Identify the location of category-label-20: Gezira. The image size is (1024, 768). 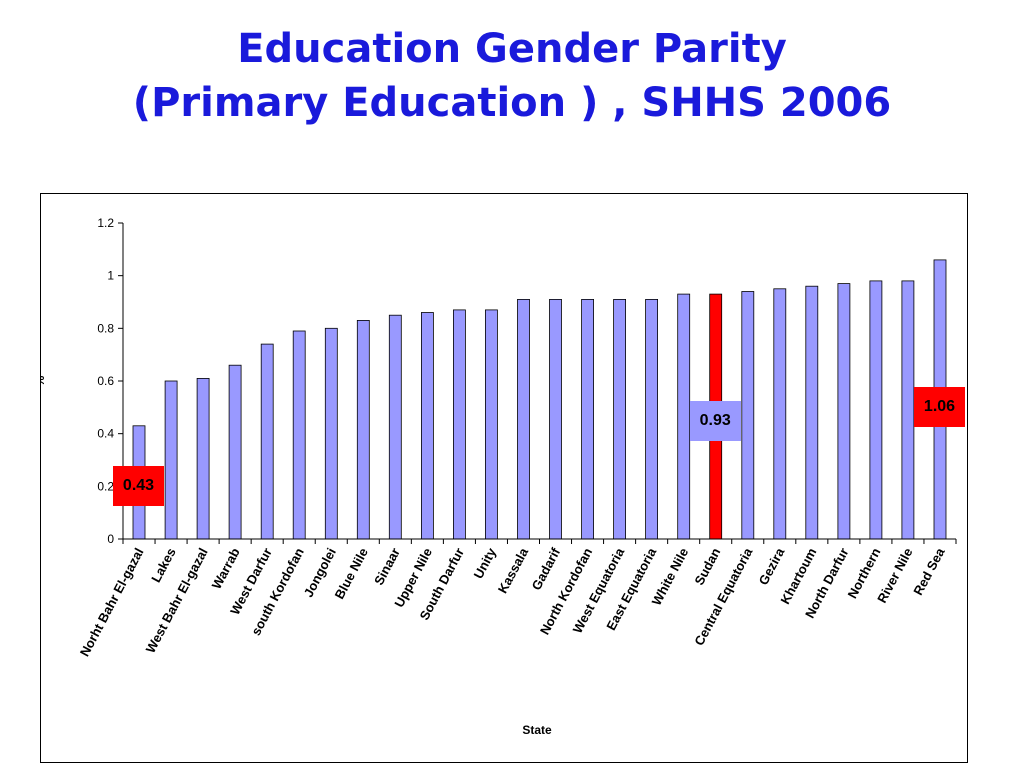
(772, 566).